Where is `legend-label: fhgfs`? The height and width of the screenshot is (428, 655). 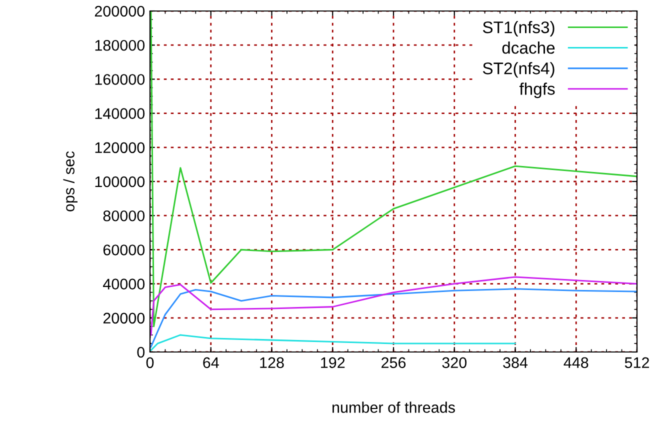
legend-label: fhgfs is located at coordinates (537, 90).